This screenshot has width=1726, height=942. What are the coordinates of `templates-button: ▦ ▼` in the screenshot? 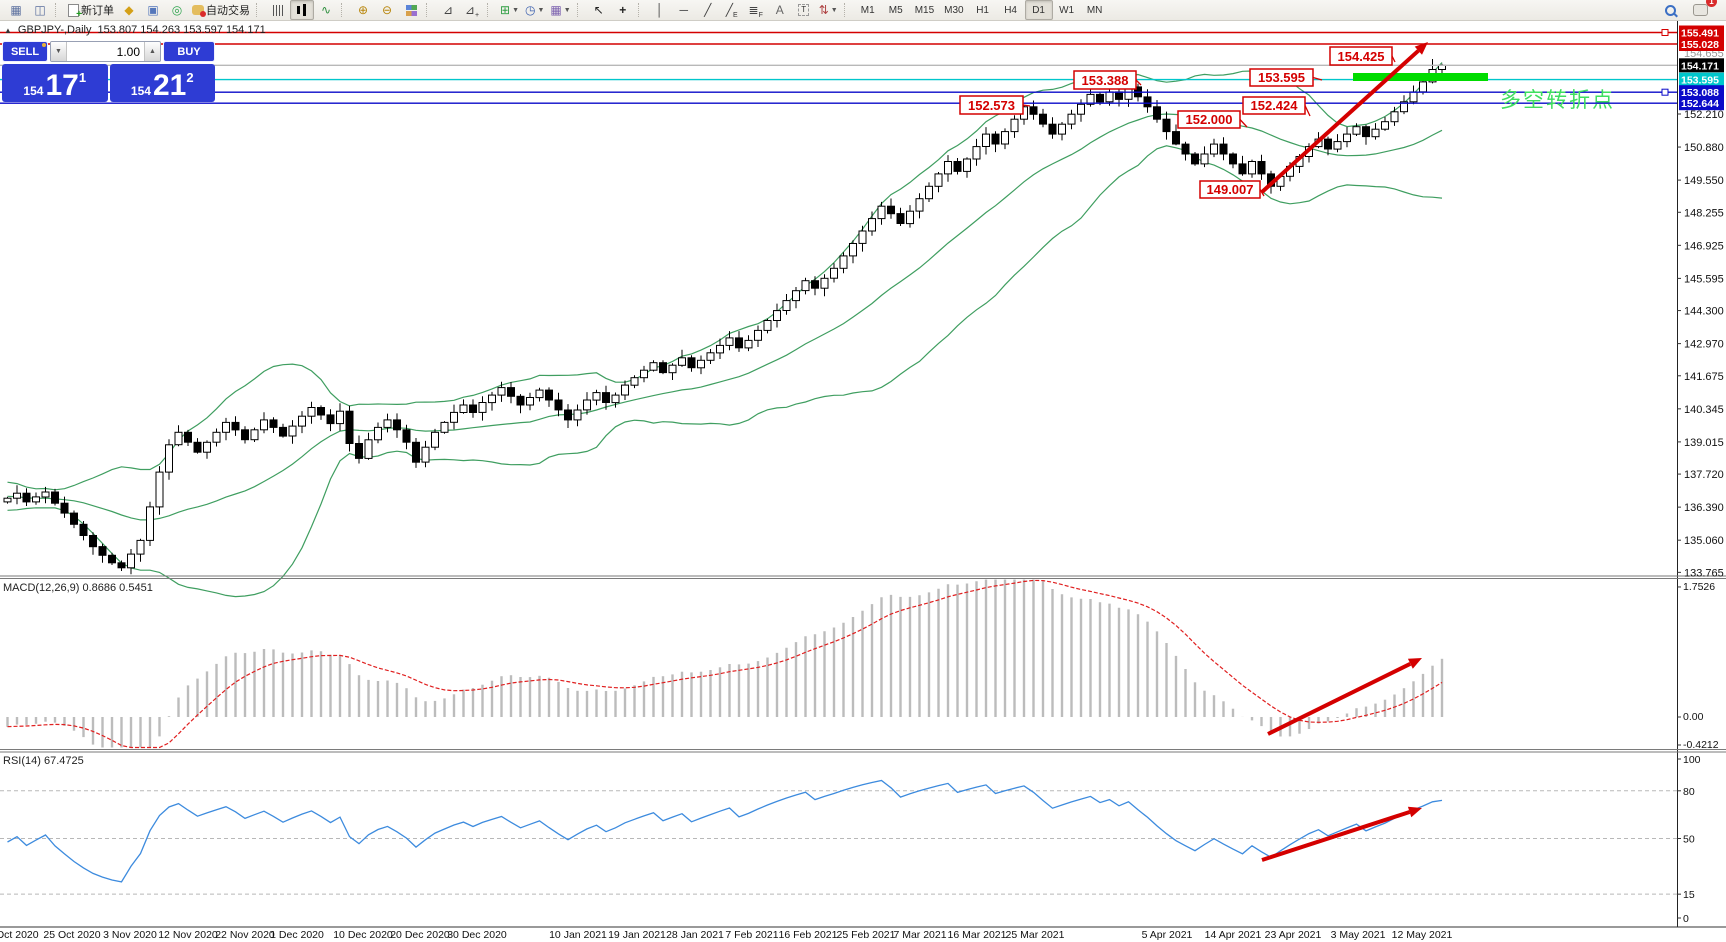 It's located at (560, 10).